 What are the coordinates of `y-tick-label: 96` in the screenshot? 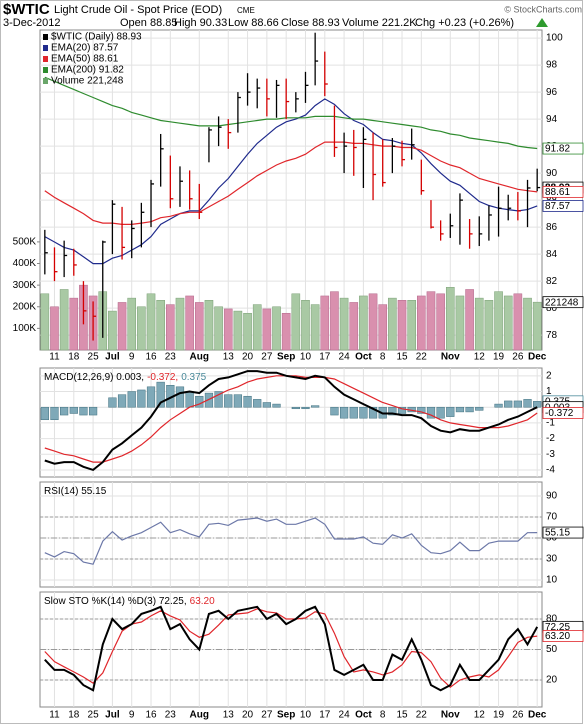 It's located at (552, 92).